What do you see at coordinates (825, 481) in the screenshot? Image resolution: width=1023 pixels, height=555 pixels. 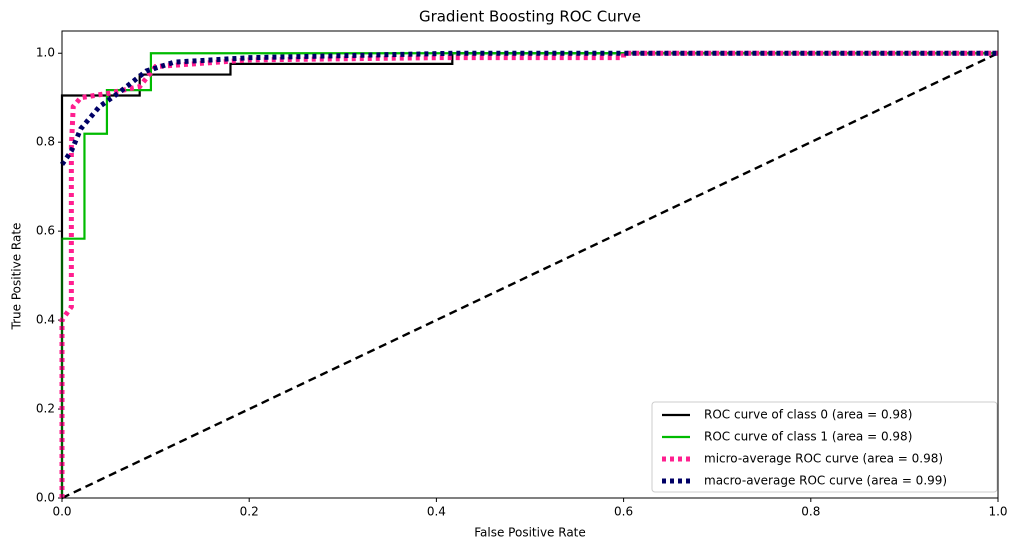 I see `legend-label: macro-average ROC curve (area = 0.99)` at bounding box center [825, 481].